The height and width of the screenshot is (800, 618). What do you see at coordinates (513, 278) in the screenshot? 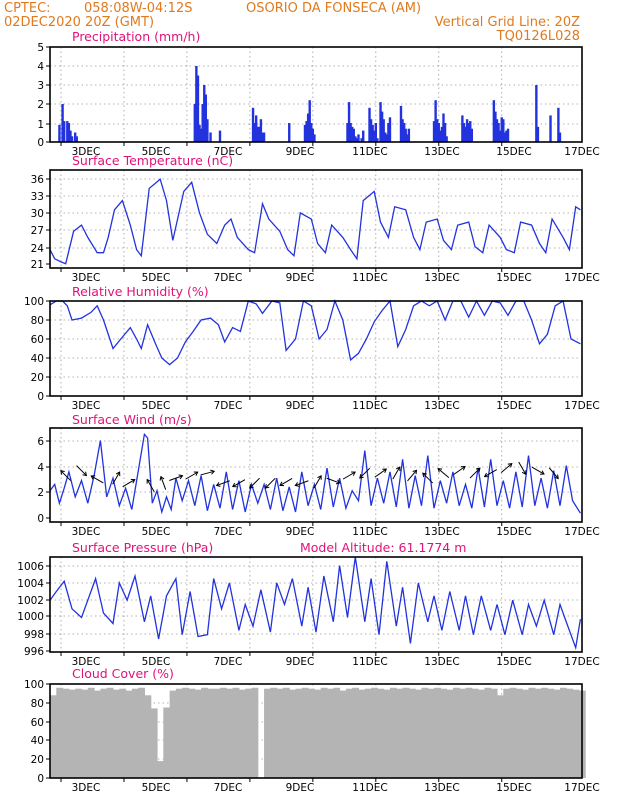
I see `x-tick-label: 15DEC` at bounding box center [513, 278].